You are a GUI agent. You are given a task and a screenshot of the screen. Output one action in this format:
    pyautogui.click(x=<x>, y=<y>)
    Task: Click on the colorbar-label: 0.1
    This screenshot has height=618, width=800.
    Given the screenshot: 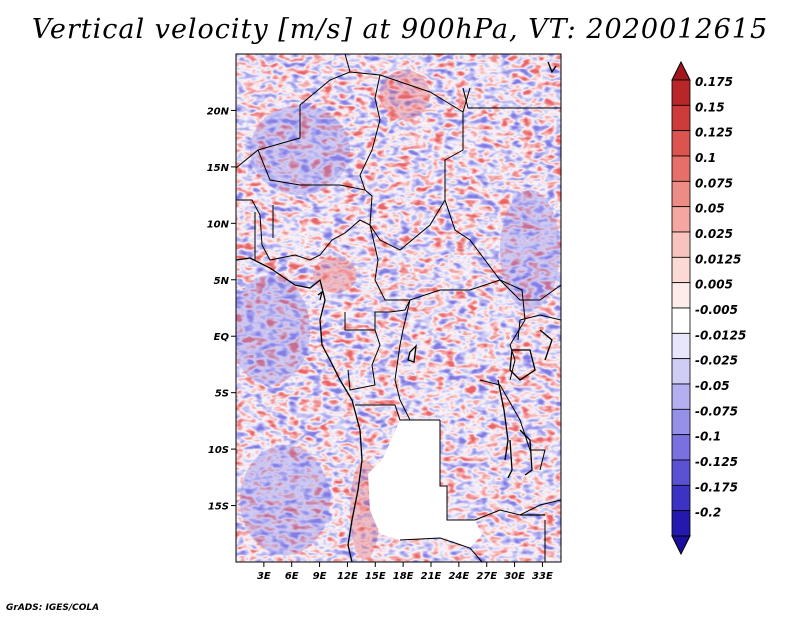 What is the action you would take?
    pyautogui.click(x=705, y=158)
    